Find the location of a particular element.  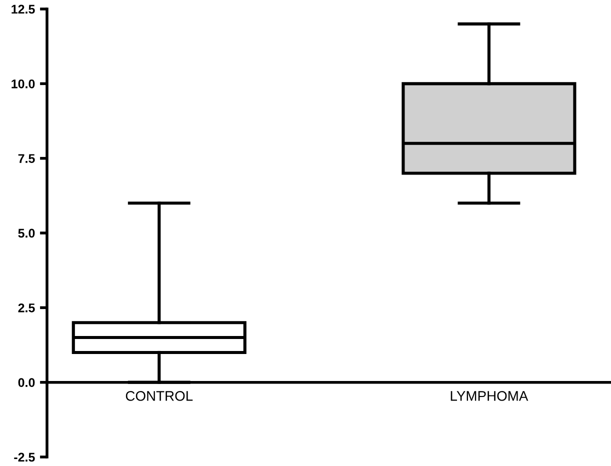

y-tick-label: 10.0 is located at coordinates (23, 83).